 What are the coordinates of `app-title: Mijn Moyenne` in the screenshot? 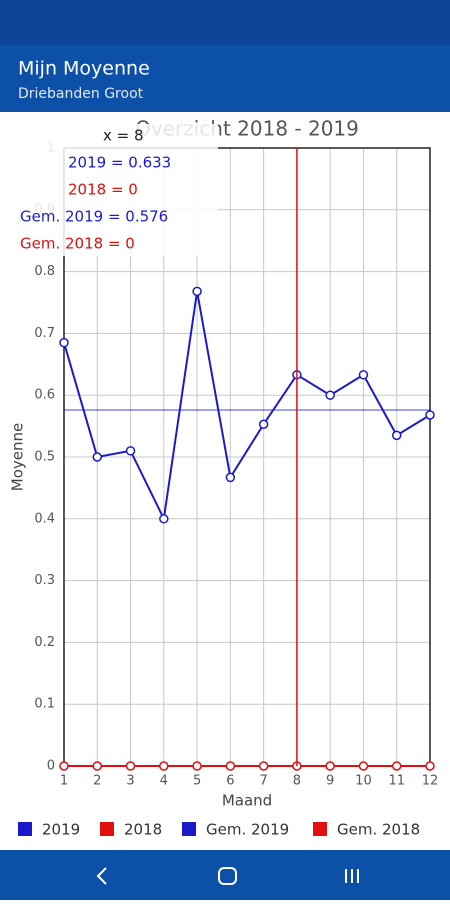 It's located at (84, 69).